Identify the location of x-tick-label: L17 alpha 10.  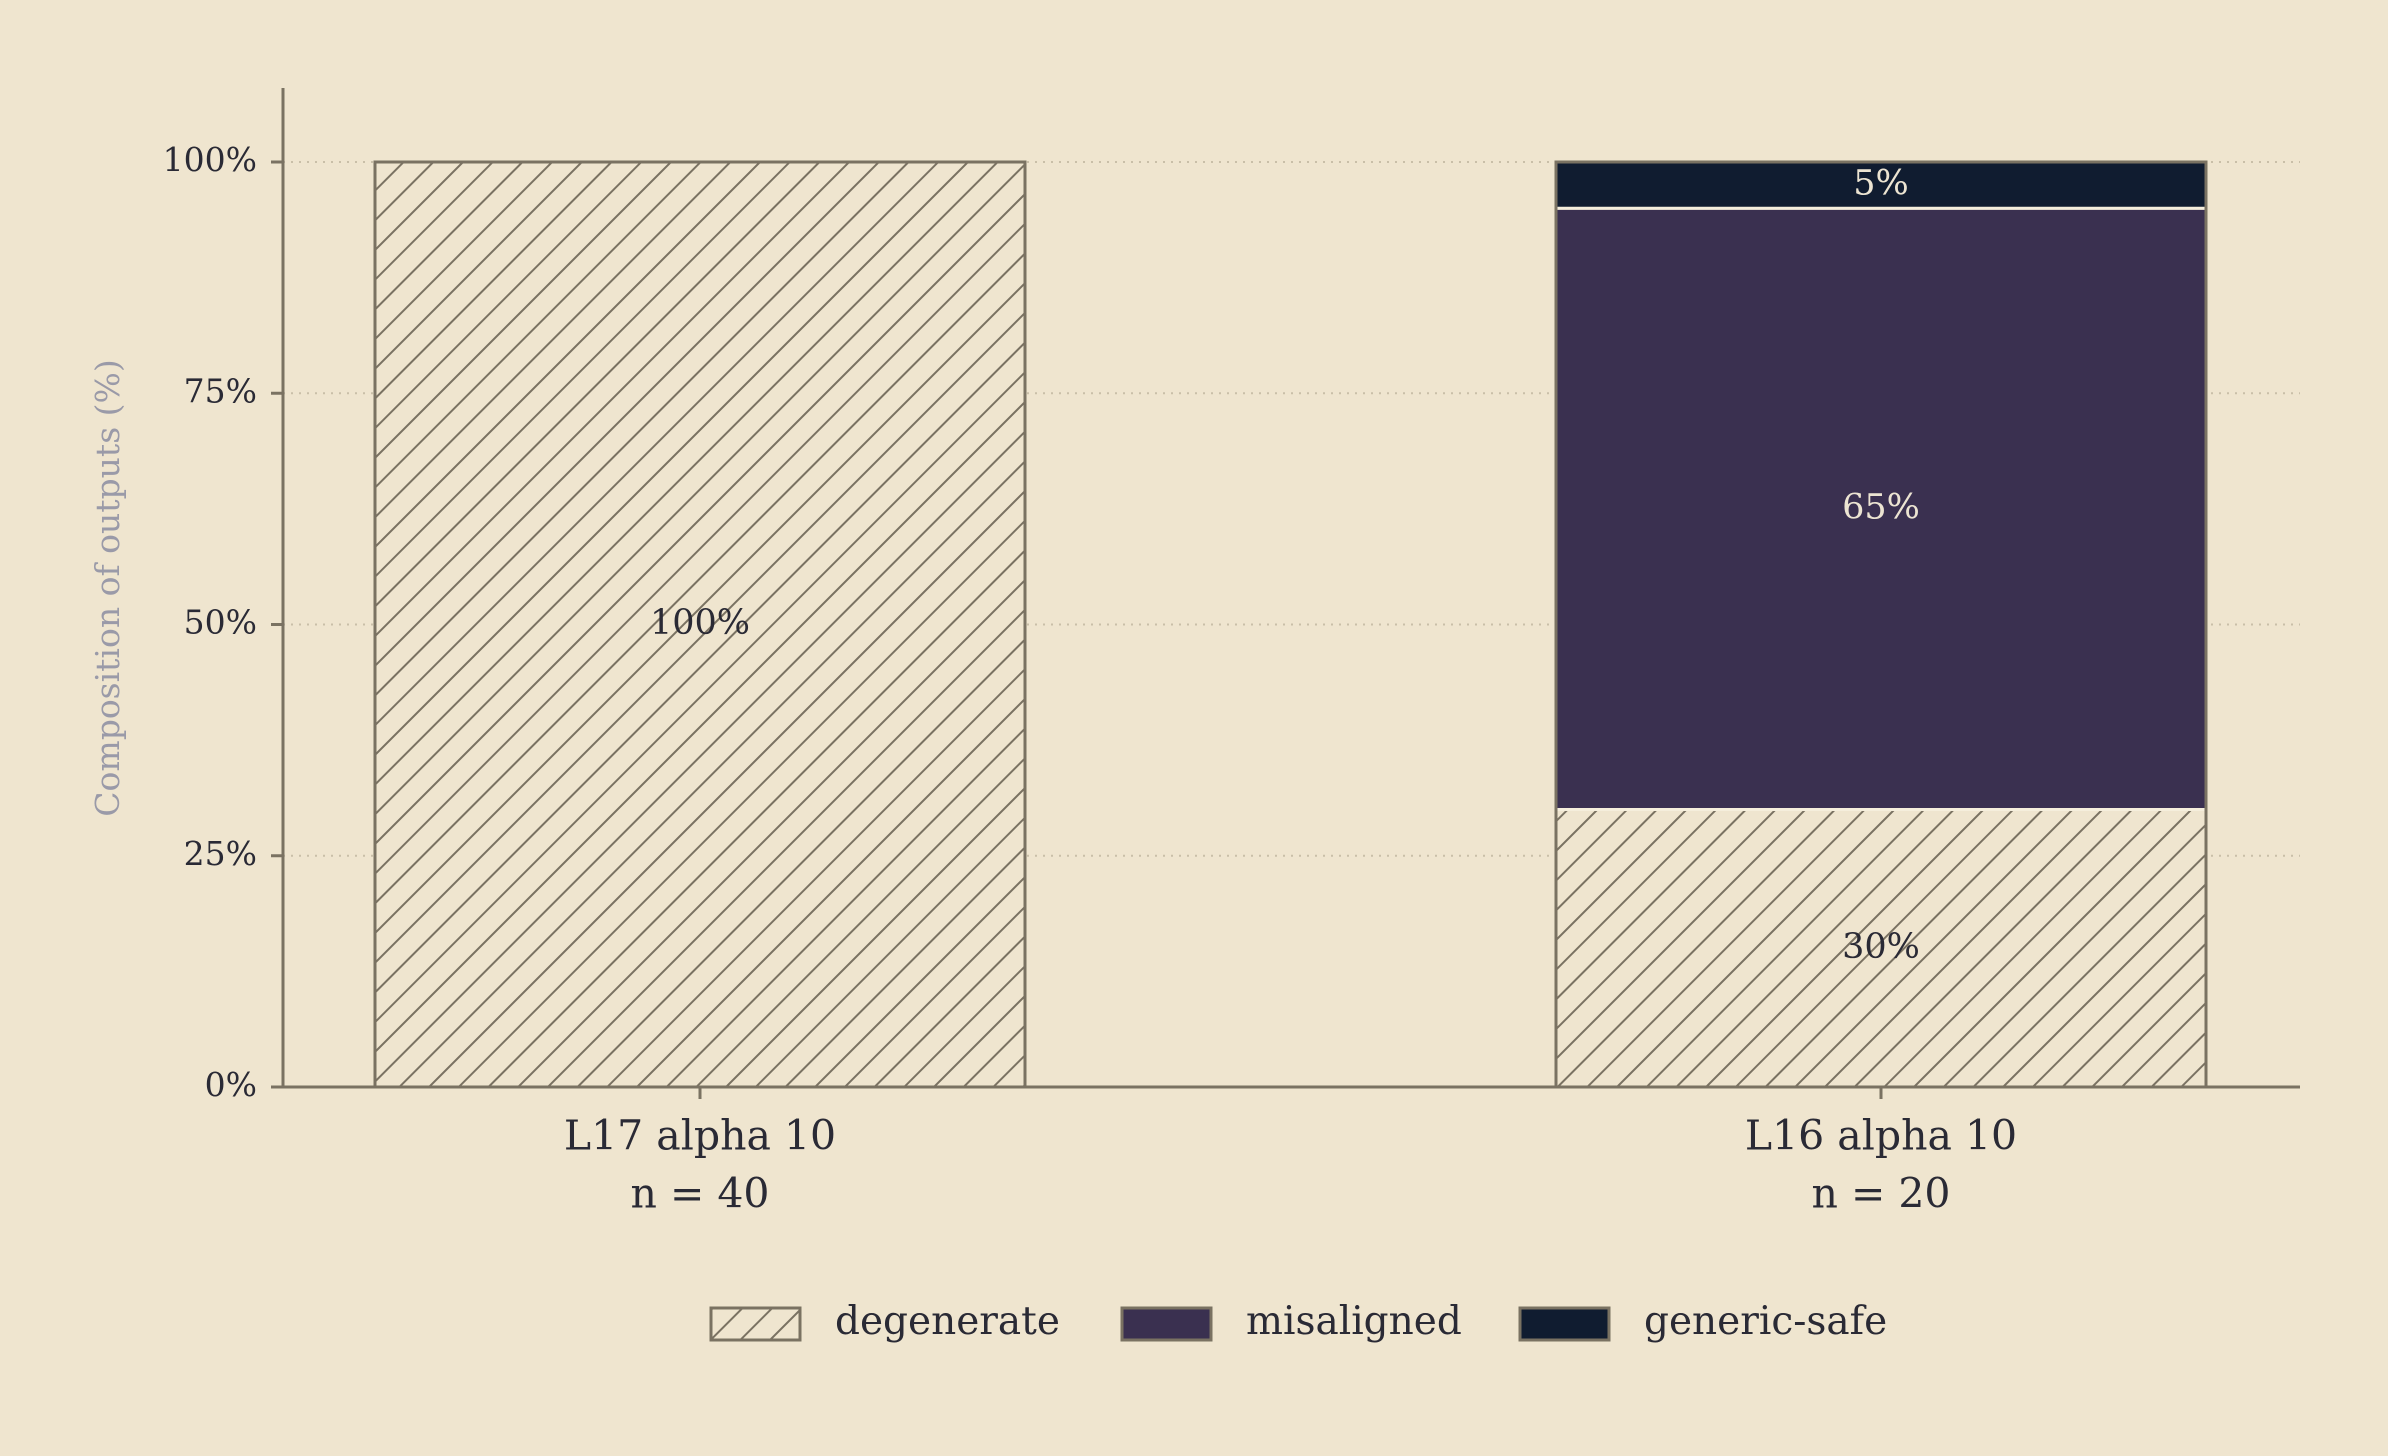
(700, 1136).